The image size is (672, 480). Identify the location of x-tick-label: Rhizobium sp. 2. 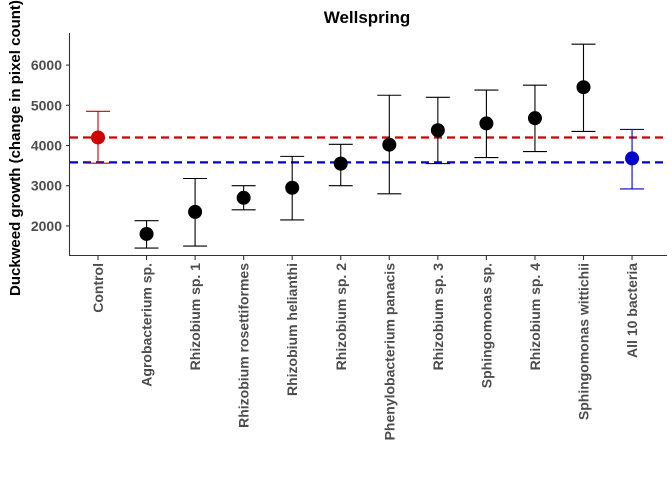
(341, 317).